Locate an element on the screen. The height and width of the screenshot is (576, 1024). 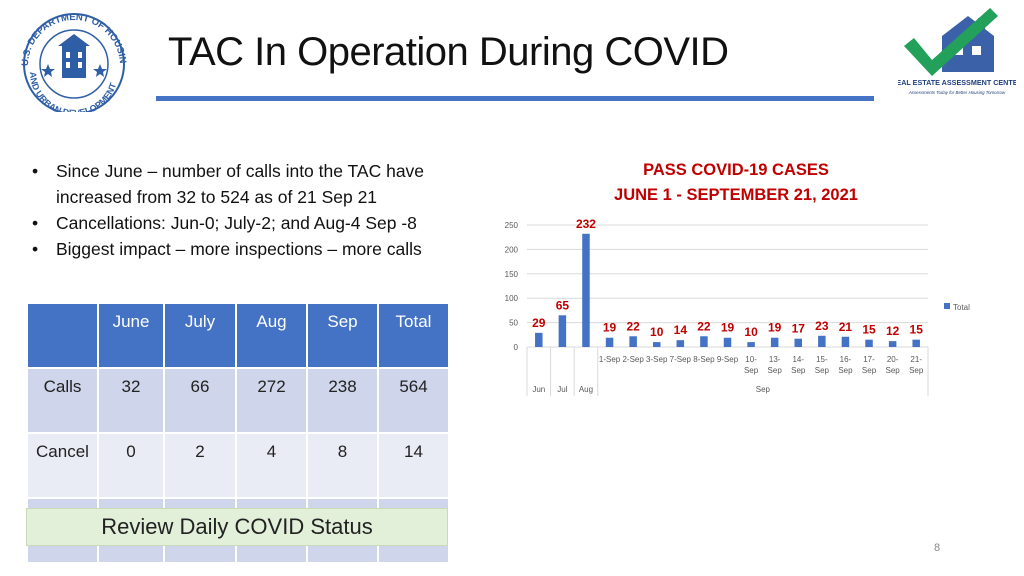
y-tick-label: 150 is located at coordinates (512, 274).